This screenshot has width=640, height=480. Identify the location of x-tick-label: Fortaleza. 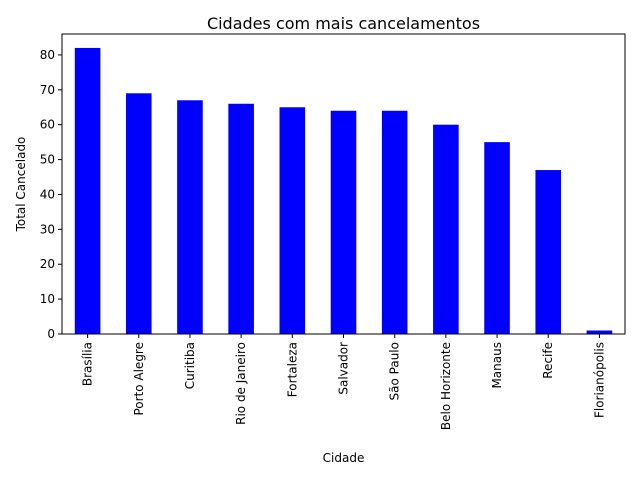
(292, 369).